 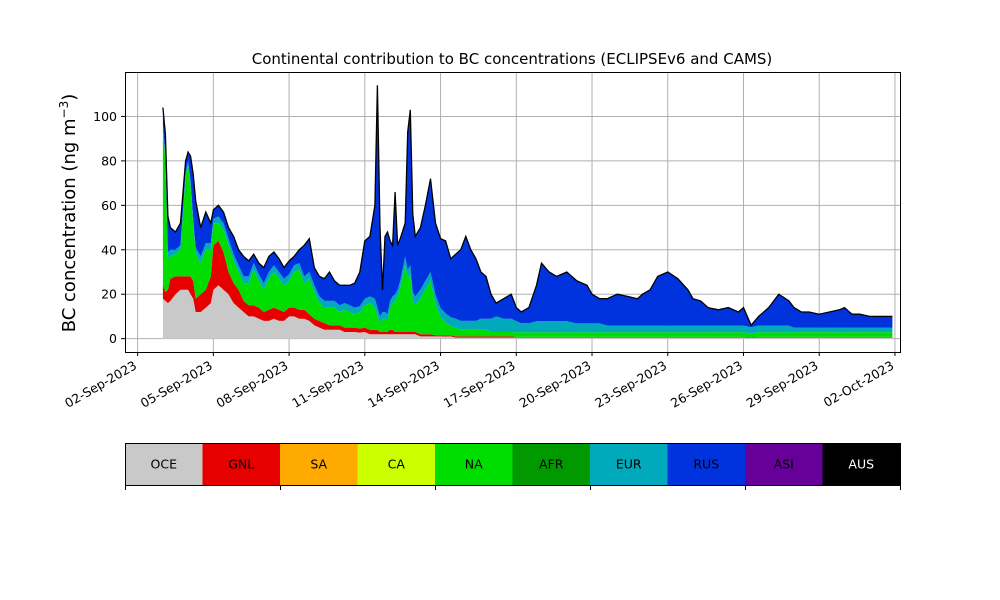 I want to click on legend-label-afr: AFR, so click(x=551, y=464).